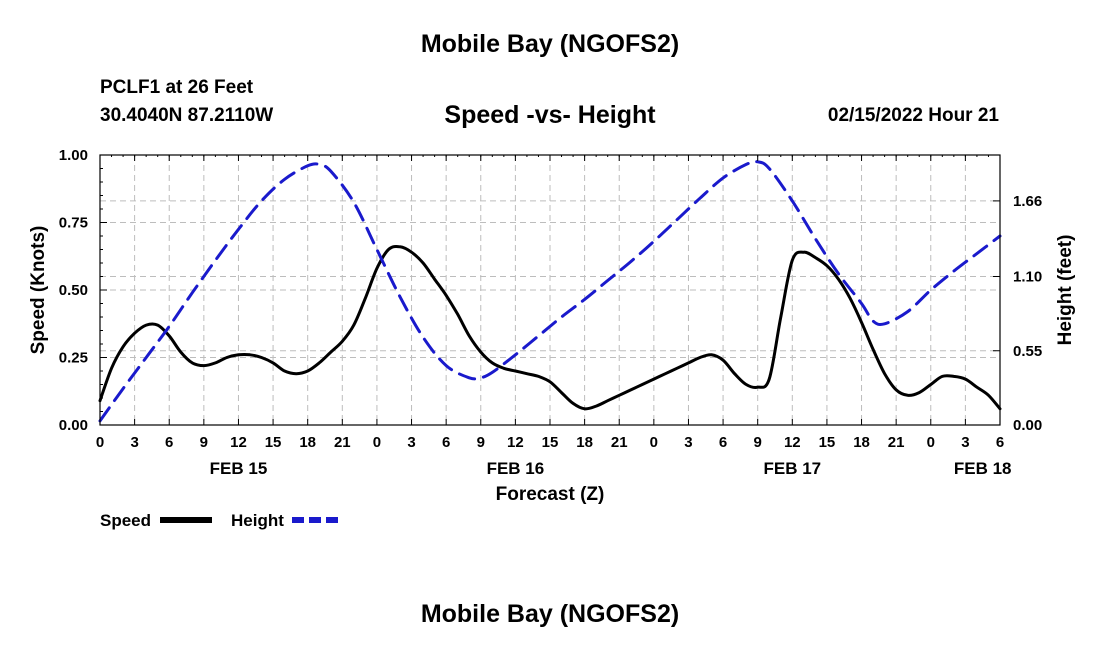  What do you see at coordinates (1027, 351) in the screenshot?
I see `y2-tick-label: 0.55` at bounding box center [1027, 351].